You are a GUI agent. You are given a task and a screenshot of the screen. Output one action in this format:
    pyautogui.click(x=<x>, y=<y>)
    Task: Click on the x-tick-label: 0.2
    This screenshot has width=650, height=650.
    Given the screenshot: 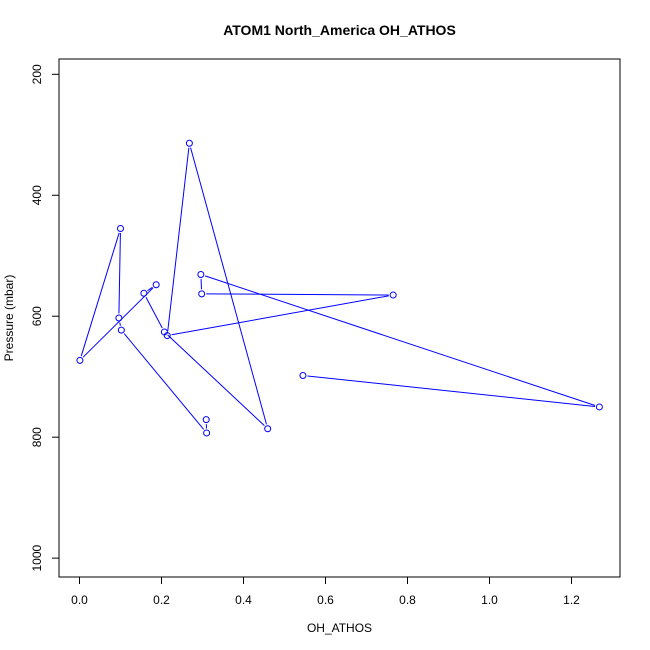 What is the action you would take?
    pyautogui.click(x=161, y=600)
    